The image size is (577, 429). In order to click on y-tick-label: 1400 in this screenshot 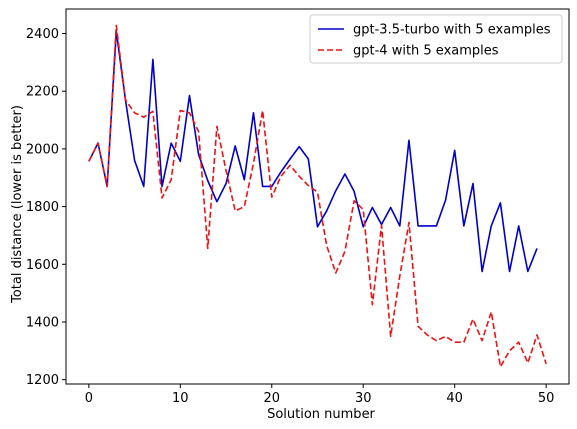, I will do `click(42, 322)`.